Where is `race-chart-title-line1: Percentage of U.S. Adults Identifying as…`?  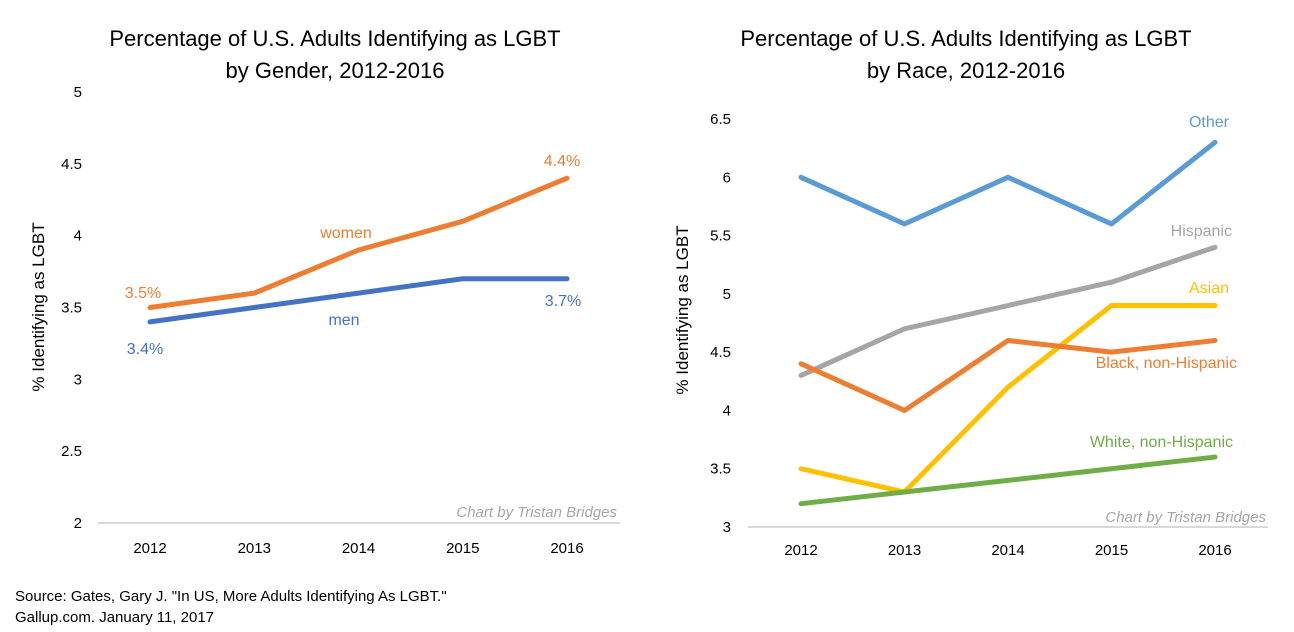 race-chart-title-line1: Percentage of U.S. Adults Identifying as… is located at coordinates (965, 38).